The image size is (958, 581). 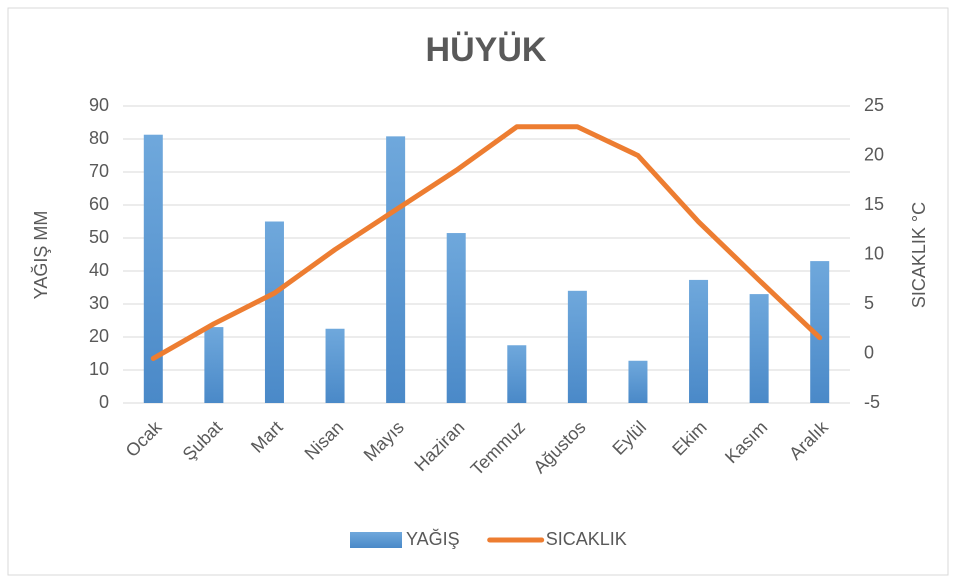 What do you see at coordinates (874, 154) in the screenshot?
I see `y2-tick-label: 20` at bounding box center [874, 154].